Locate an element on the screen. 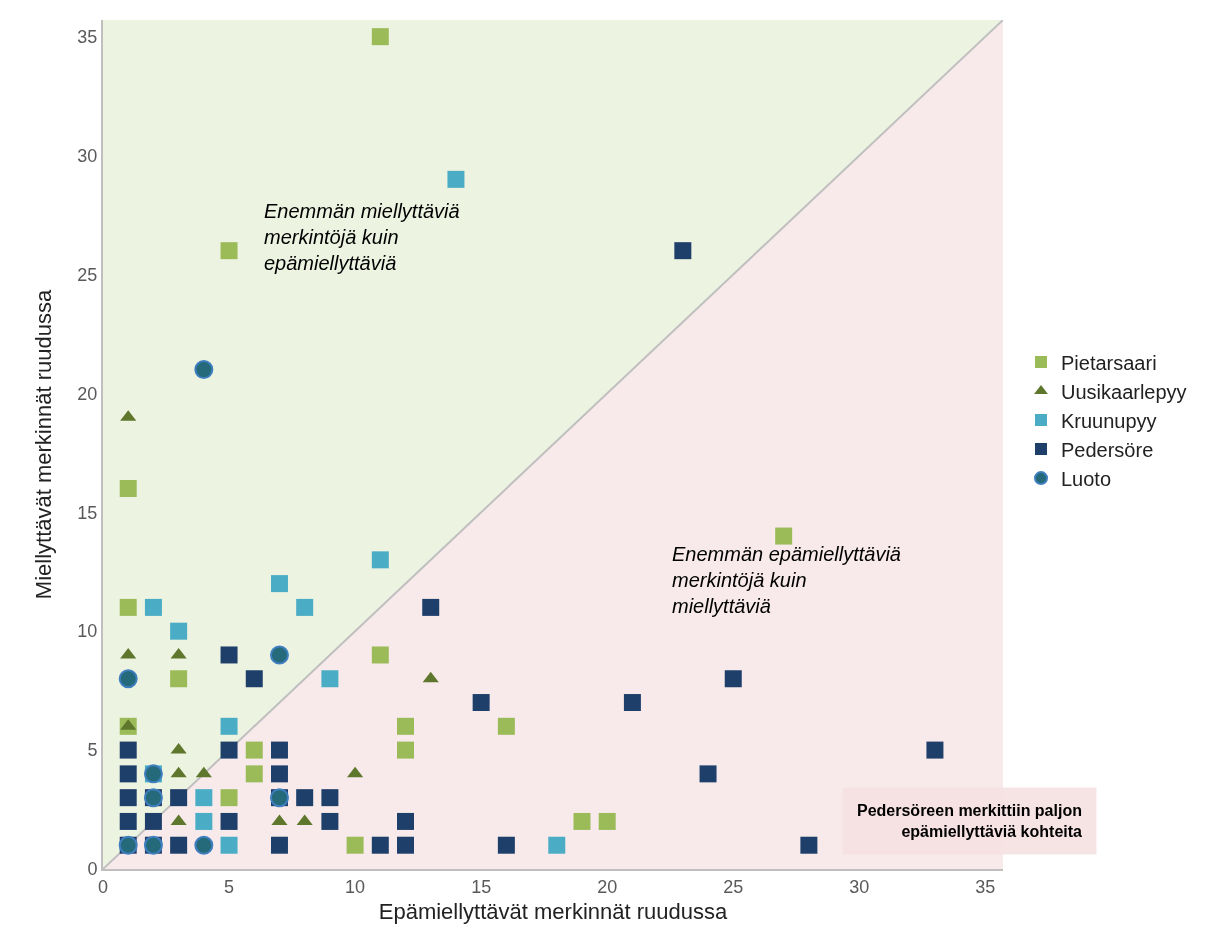 This screenshot has height=951, width=1230. y-tick-label: 15 is located at coordinates (87, 512).